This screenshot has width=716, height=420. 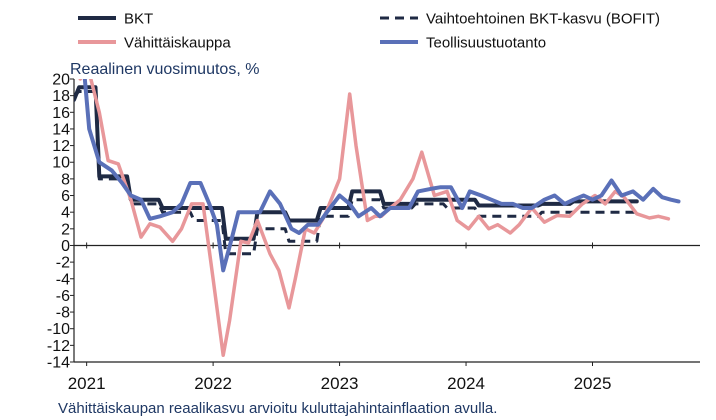 What do you see at coordinates (58, 346) in the screenshot?
I see `y-tick-label: -12` at bounding box center [58, 346].